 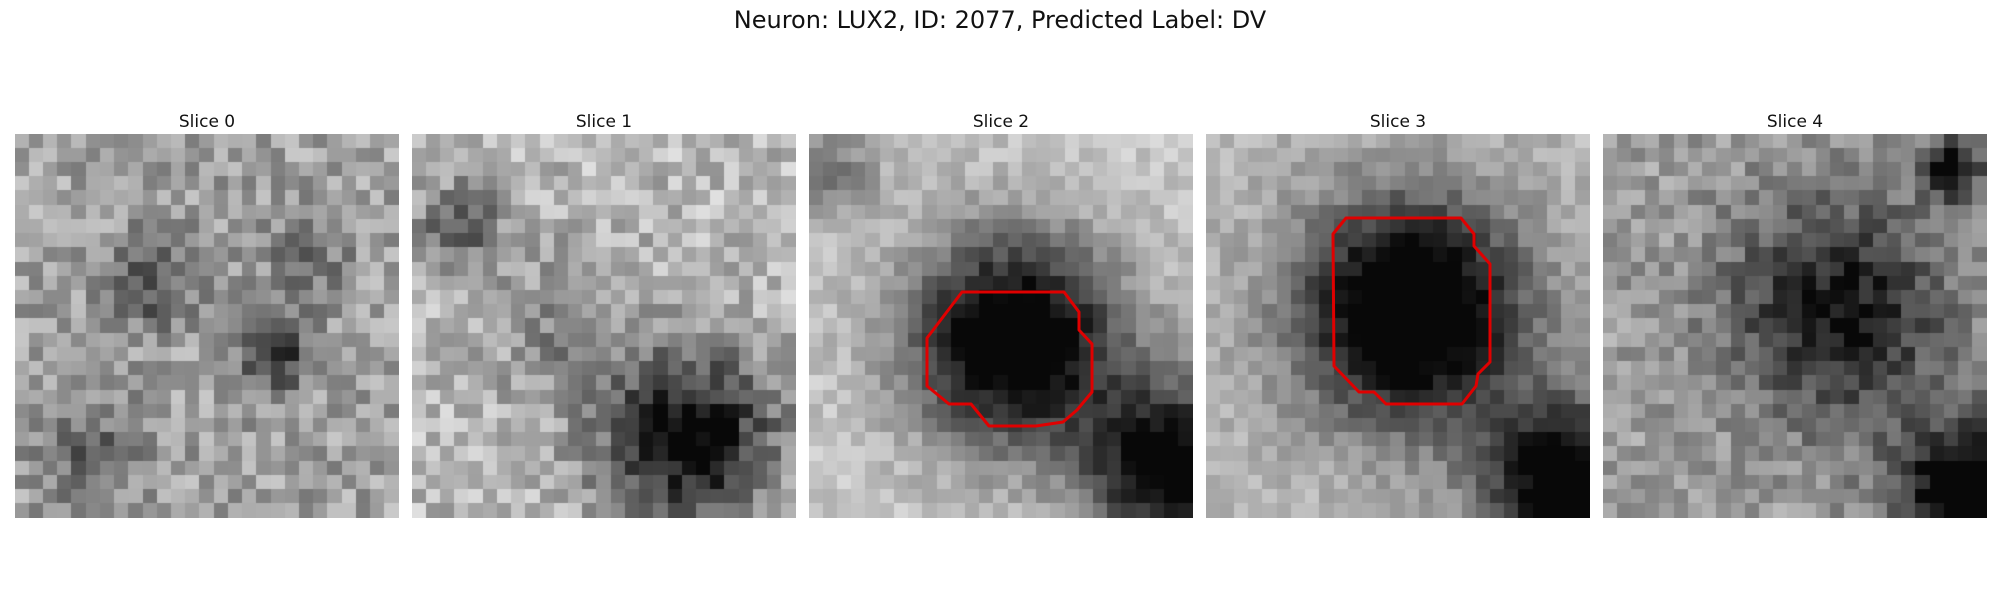 I want to click on slice-title: Slice 1, so click(x=604, y=122).